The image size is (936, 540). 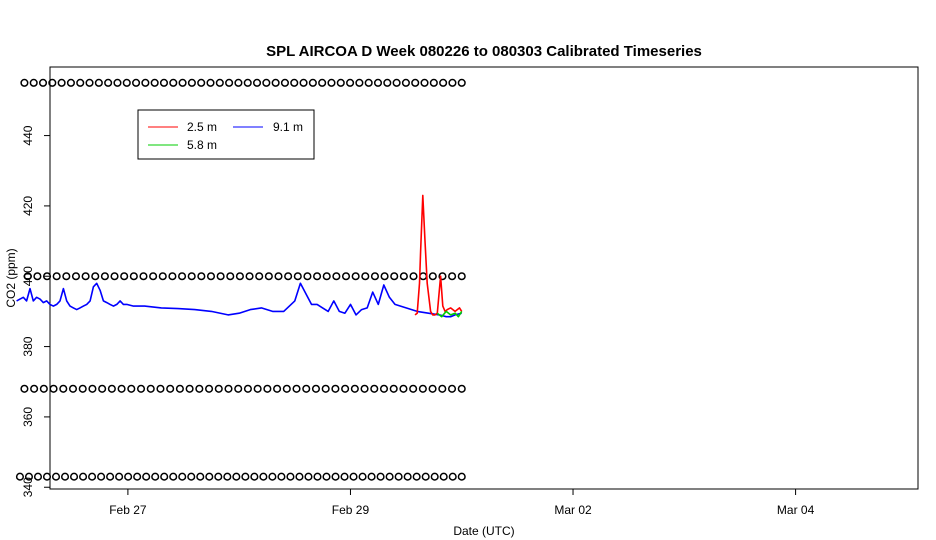 What do you see at coordinates (28, 135) in the screenshot?
I see `y-tick-label: 440` at bounding box center [28, 135].